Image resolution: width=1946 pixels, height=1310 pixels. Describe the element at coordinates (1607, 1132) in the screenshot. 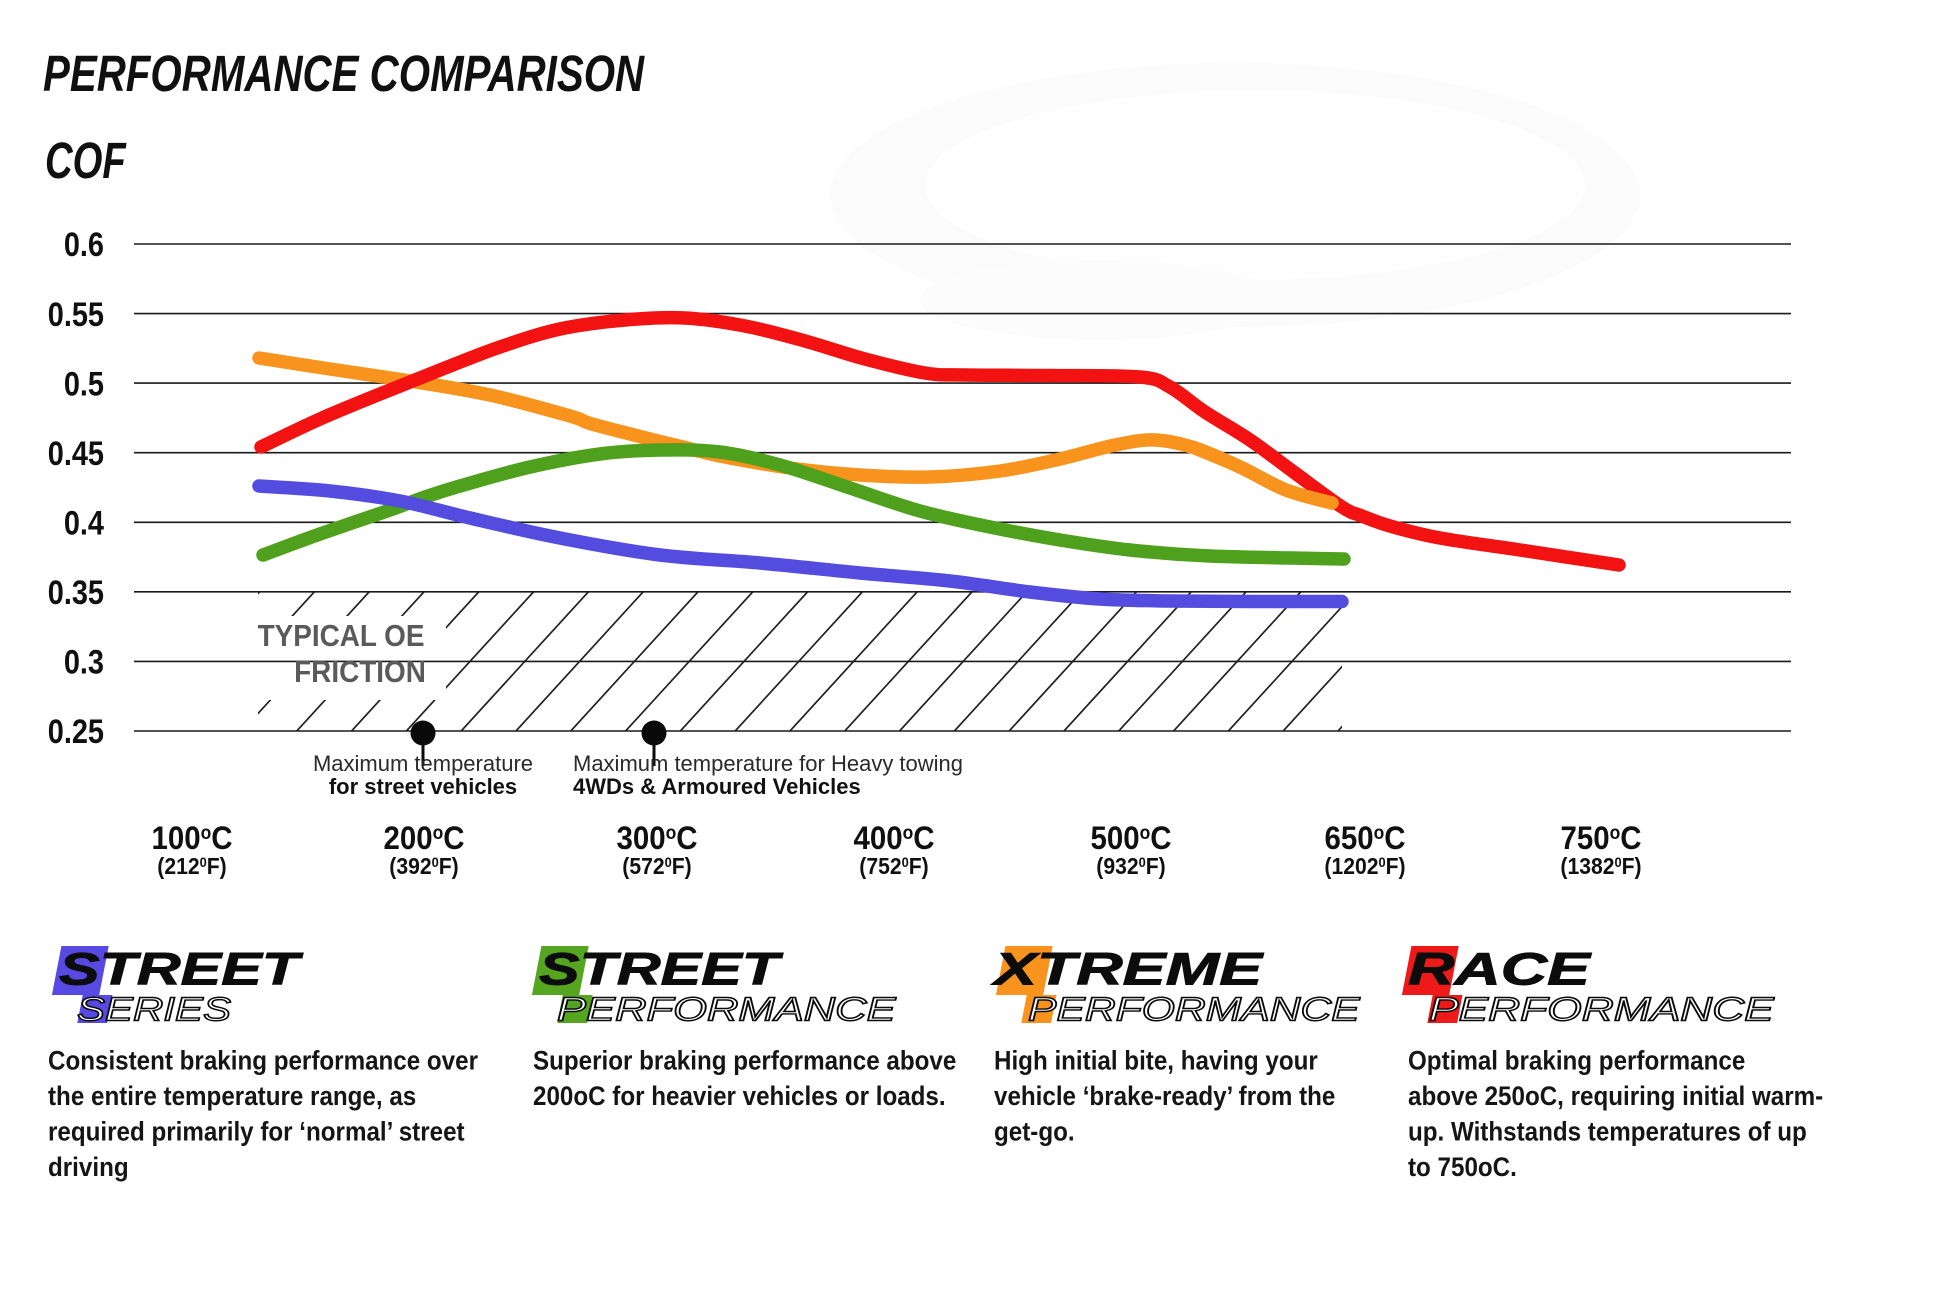

I see `svg-text:up. Withstands temperatures of: up. Withstands temperatures of up` at that location.